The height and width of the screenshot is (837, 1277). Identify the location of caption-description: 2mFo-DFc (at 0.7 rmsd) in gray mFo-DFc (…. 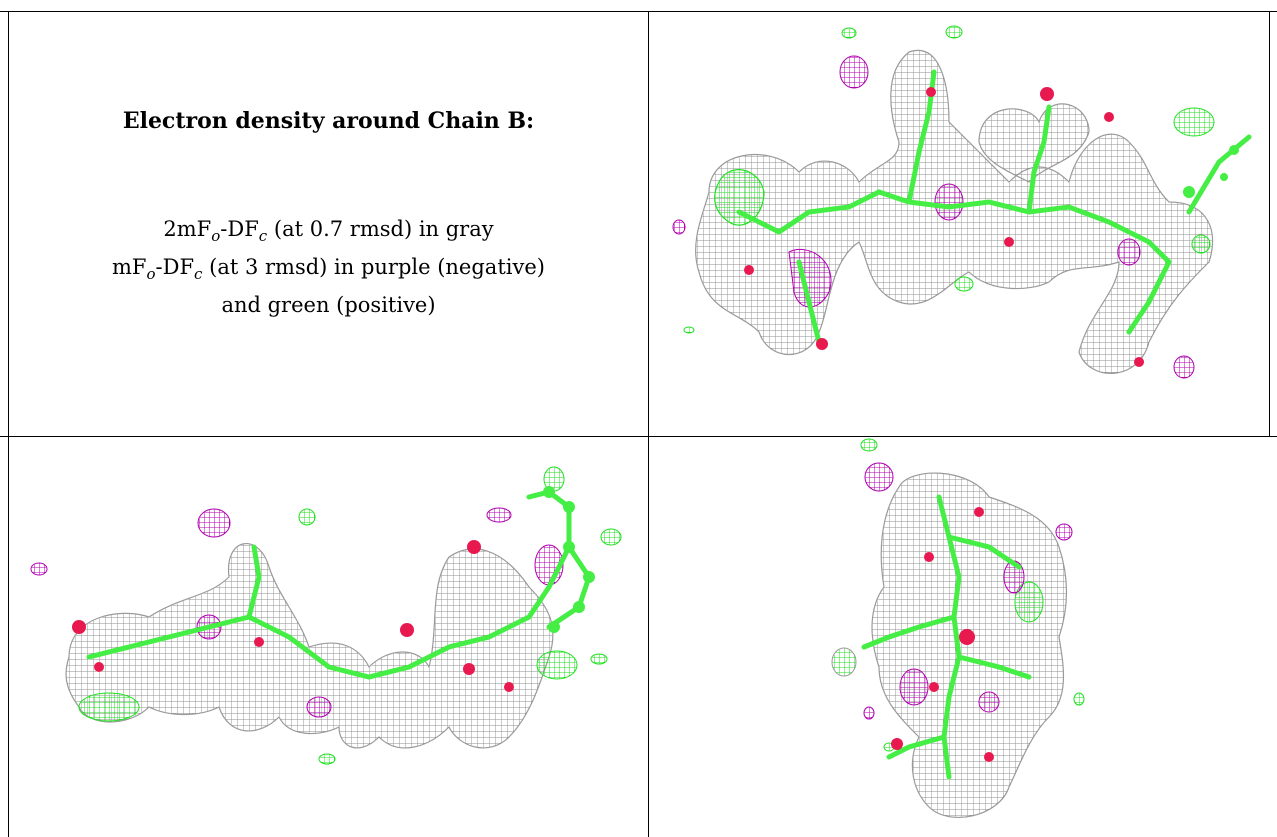
(328, 267).